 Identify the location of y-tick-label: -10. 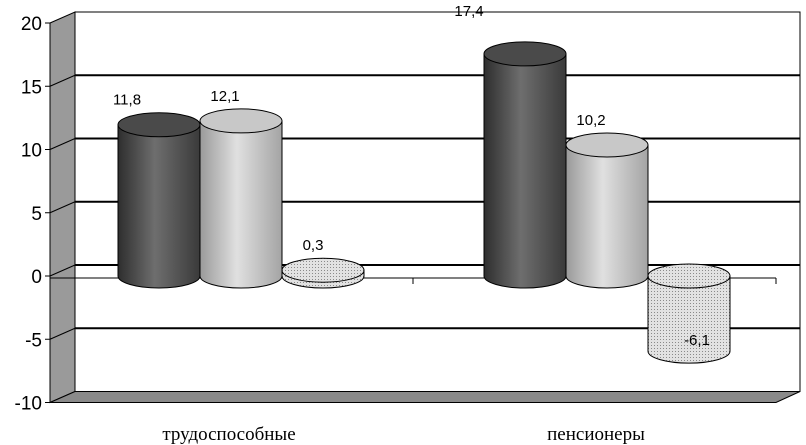
(28, 404).